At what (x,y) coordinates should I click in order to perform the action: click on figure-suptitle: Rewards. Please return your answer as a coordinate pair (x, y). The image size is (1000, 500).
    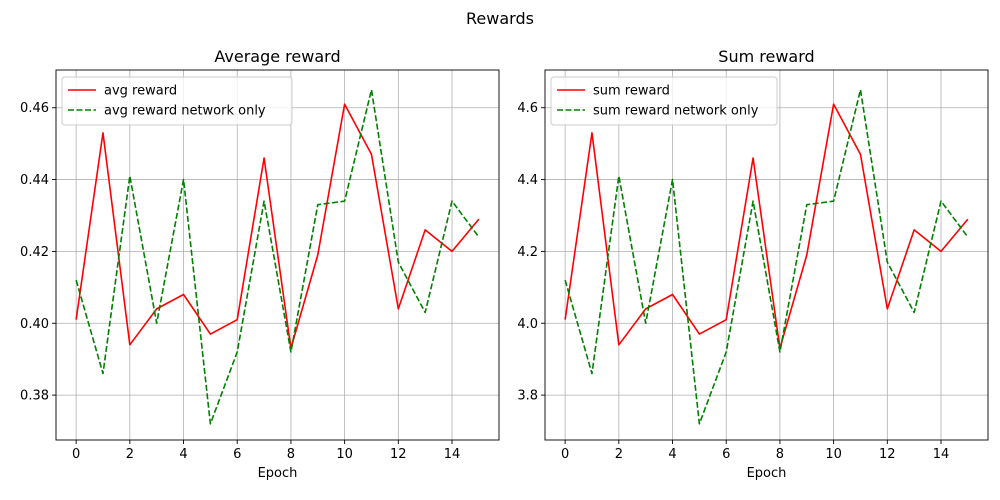
    Looking at the image, I should click on (500, 18).